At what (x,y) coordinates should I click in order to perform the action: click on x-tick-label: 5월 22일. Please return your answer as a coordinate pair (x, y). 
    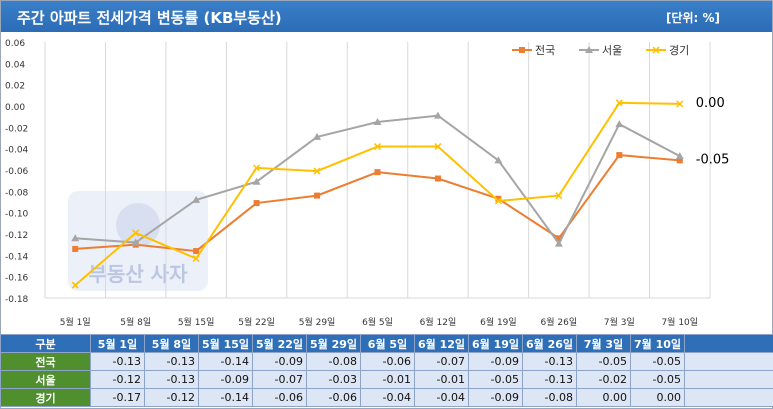
    Looking at the image, I should click on (256, 322).